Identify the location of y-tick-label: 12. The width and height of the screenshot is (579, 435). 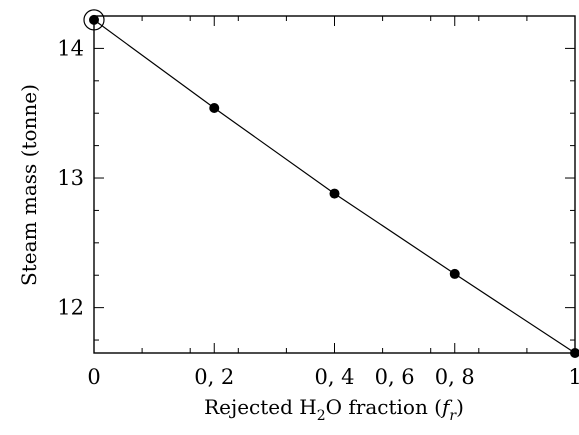
(70, 308).